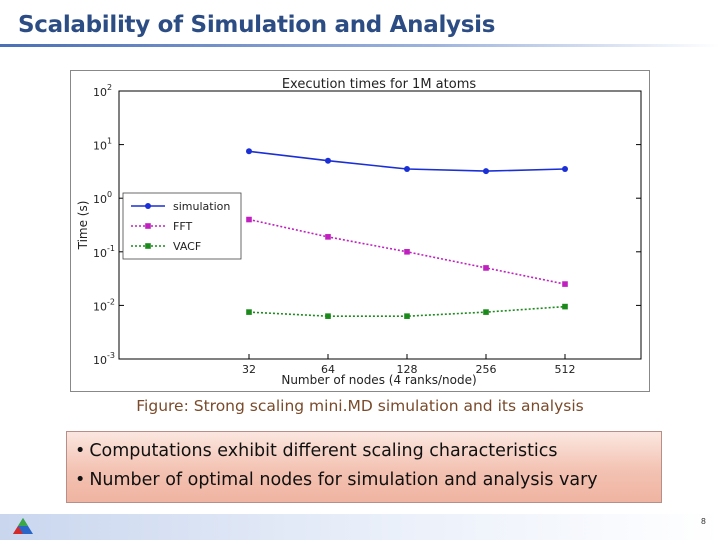 Image resolution: width=720 pixels, height=540 pixels. What do you see at coordinates (407, 311) in the screenshot?
I see `series-line-vacf` at bounding box center [407, 311].